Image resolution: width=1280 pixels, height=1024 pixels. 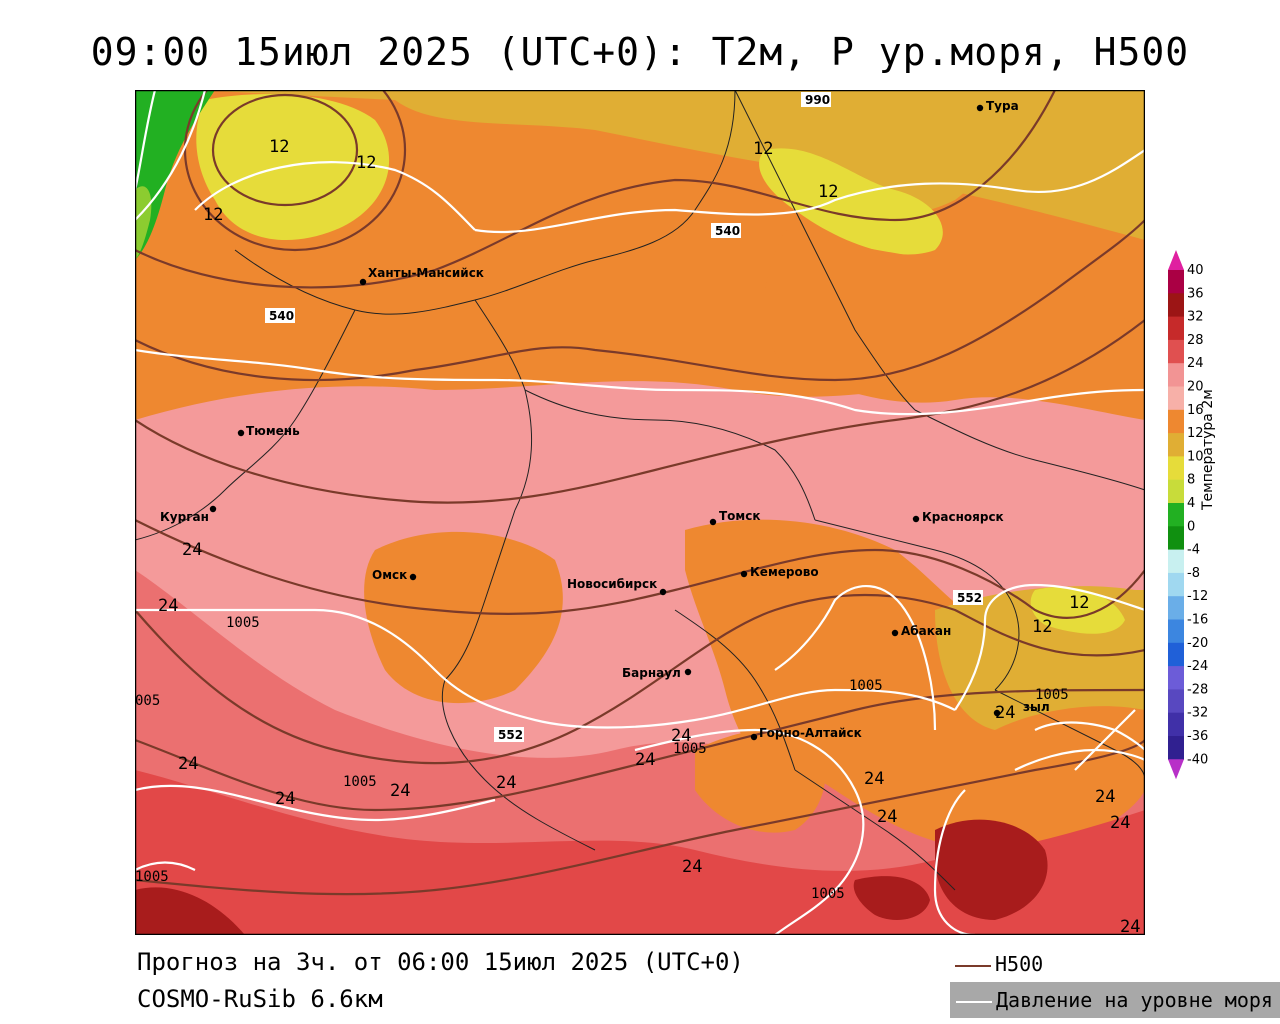 I want to click on h500-line-swatch, so click(x=973, y=965).